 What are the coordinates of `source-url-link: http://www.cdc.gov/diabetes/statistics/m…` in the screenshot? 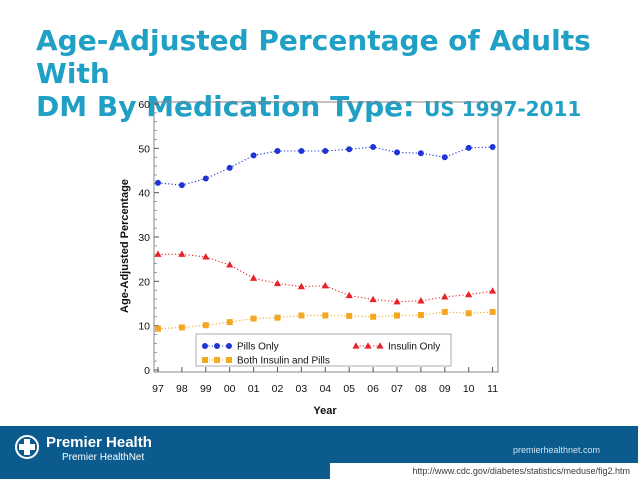 It's located at (484, 471).